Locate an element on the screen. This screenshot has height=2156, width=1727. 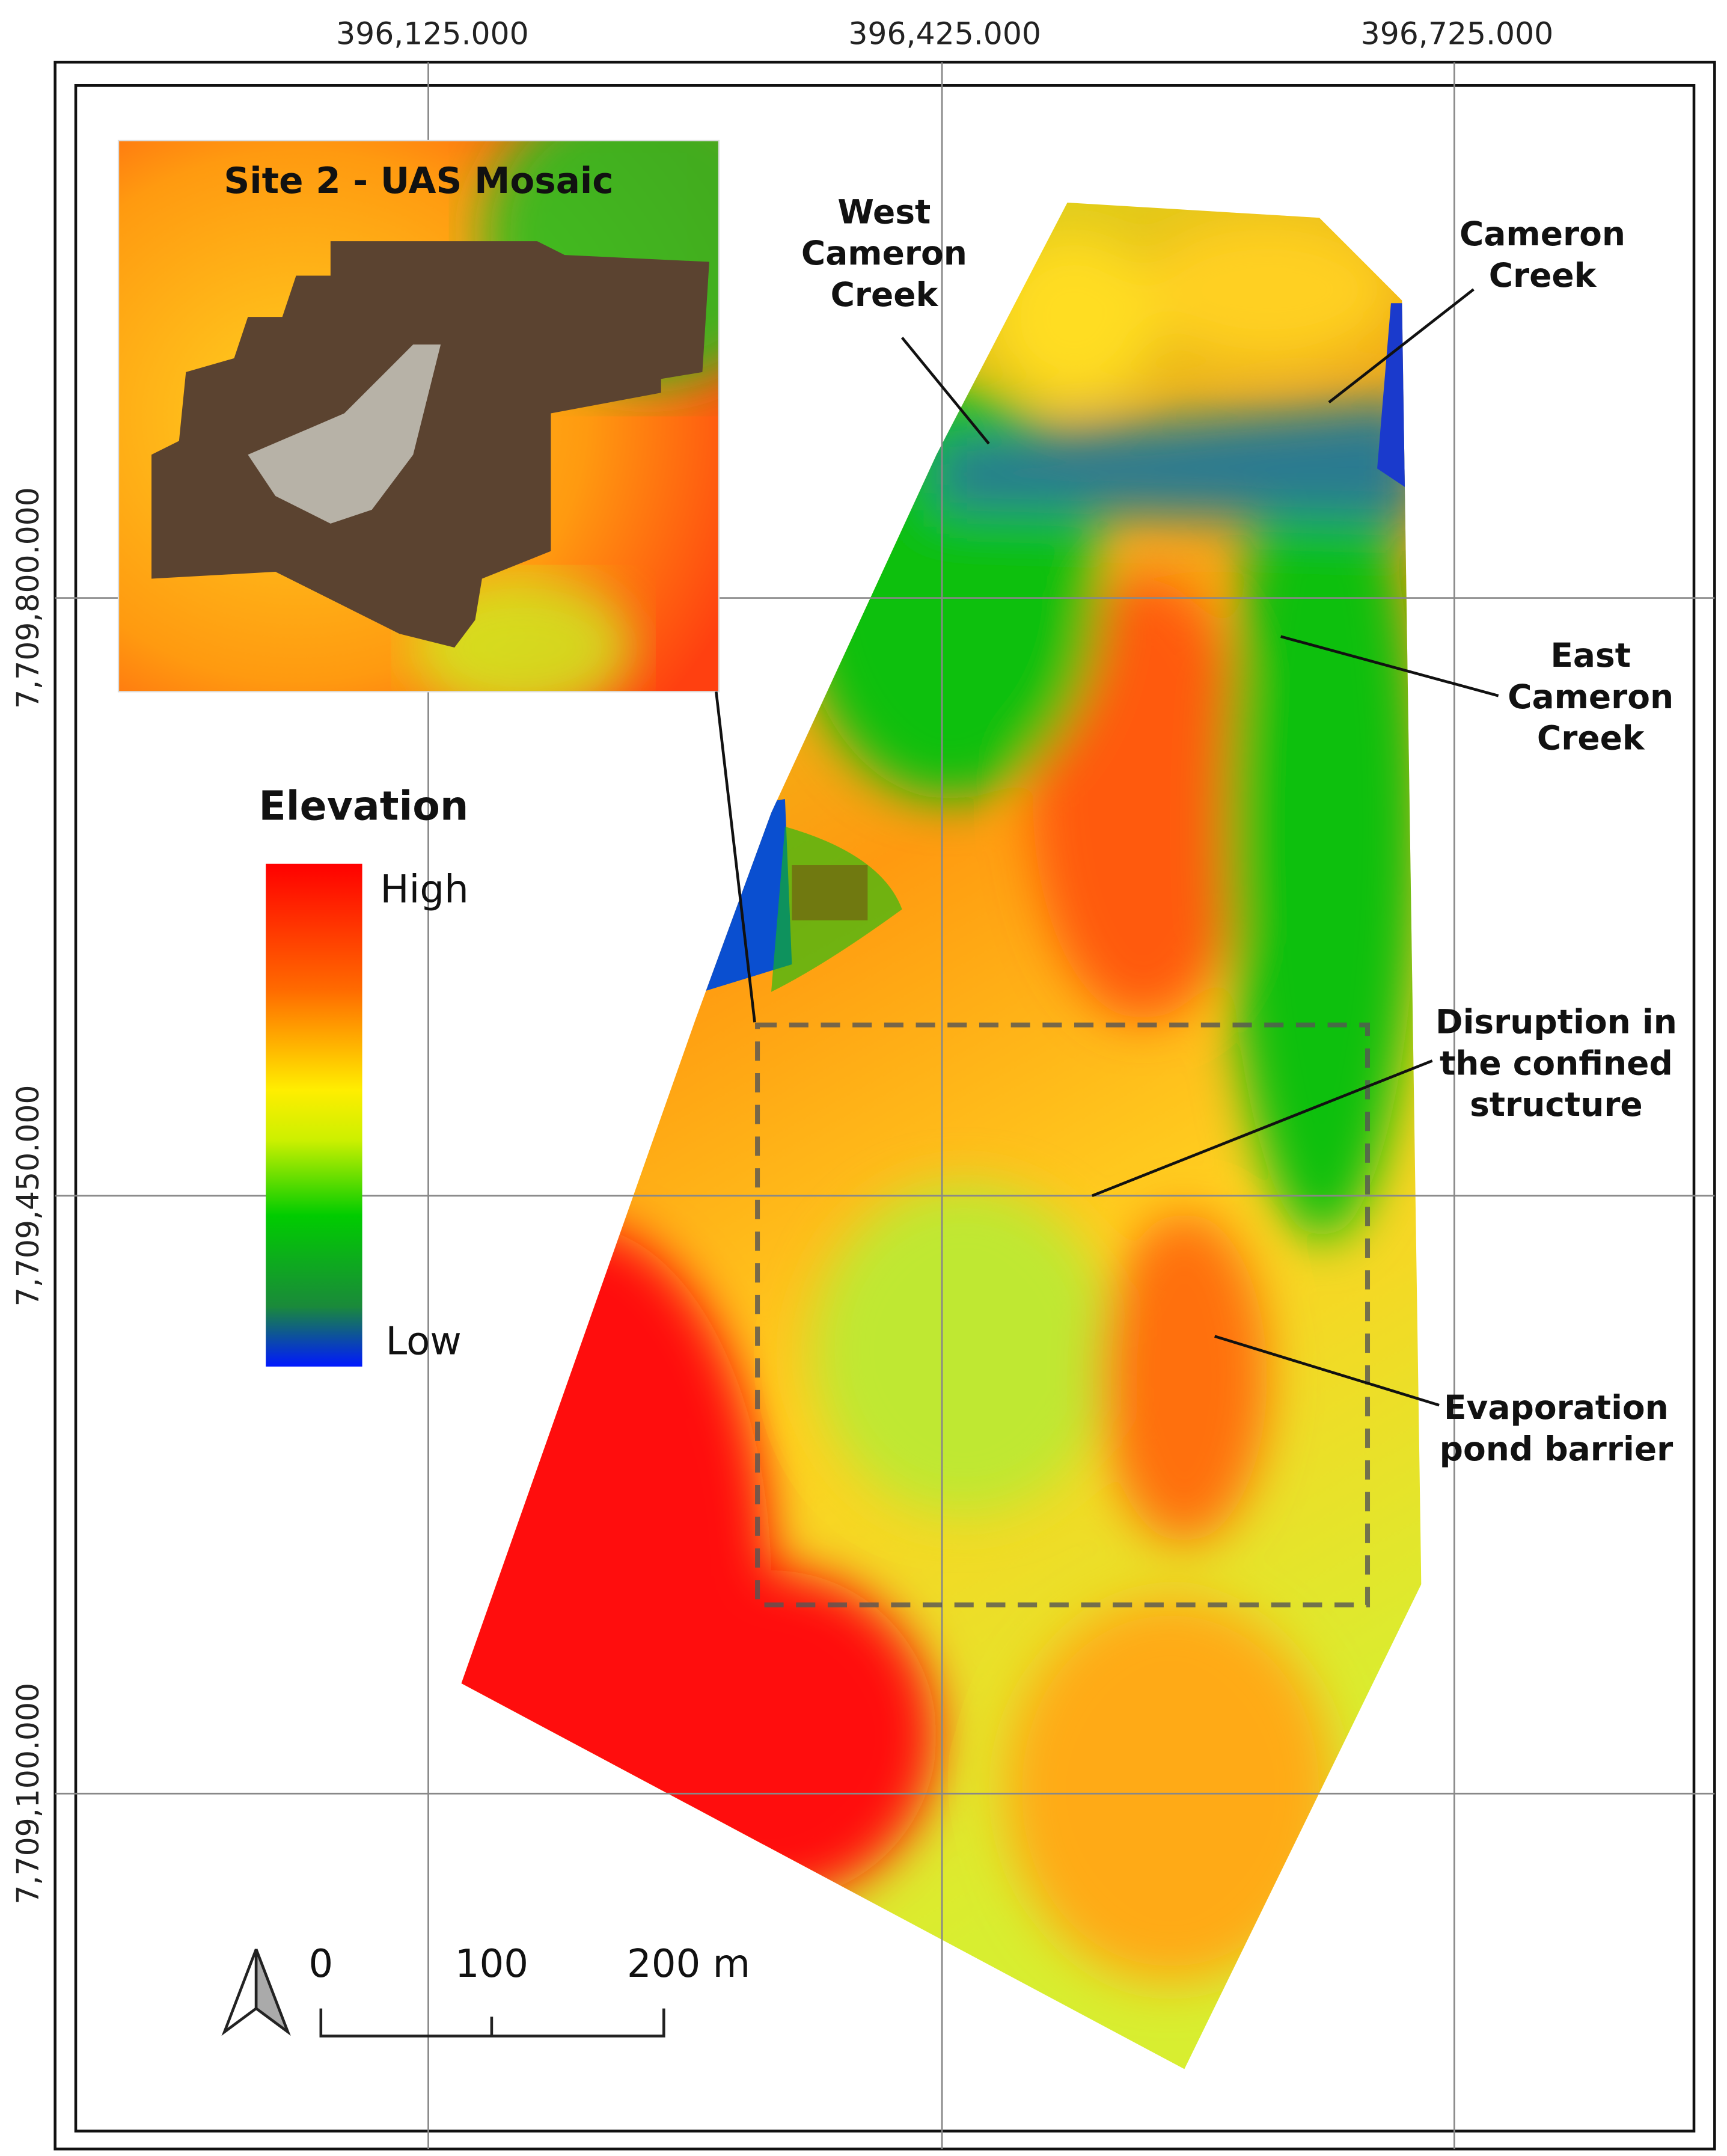
y-coordinate: 7,709,800.000 is located at coordinates (28, 598).